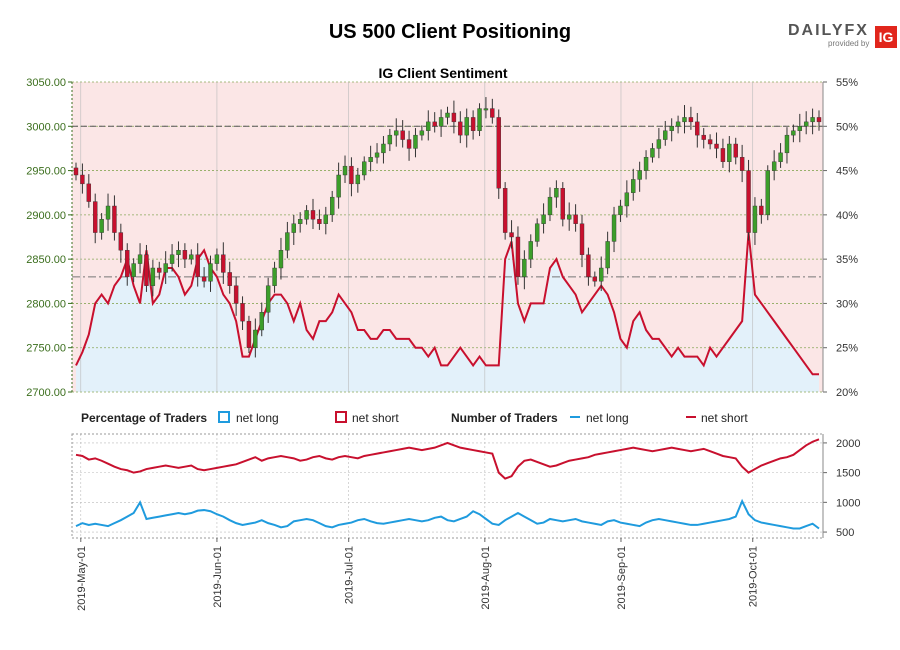 The width and height of the screenshot is (900, 650). I want to click on price-tick-label: 2800.00, so click(46, 304).